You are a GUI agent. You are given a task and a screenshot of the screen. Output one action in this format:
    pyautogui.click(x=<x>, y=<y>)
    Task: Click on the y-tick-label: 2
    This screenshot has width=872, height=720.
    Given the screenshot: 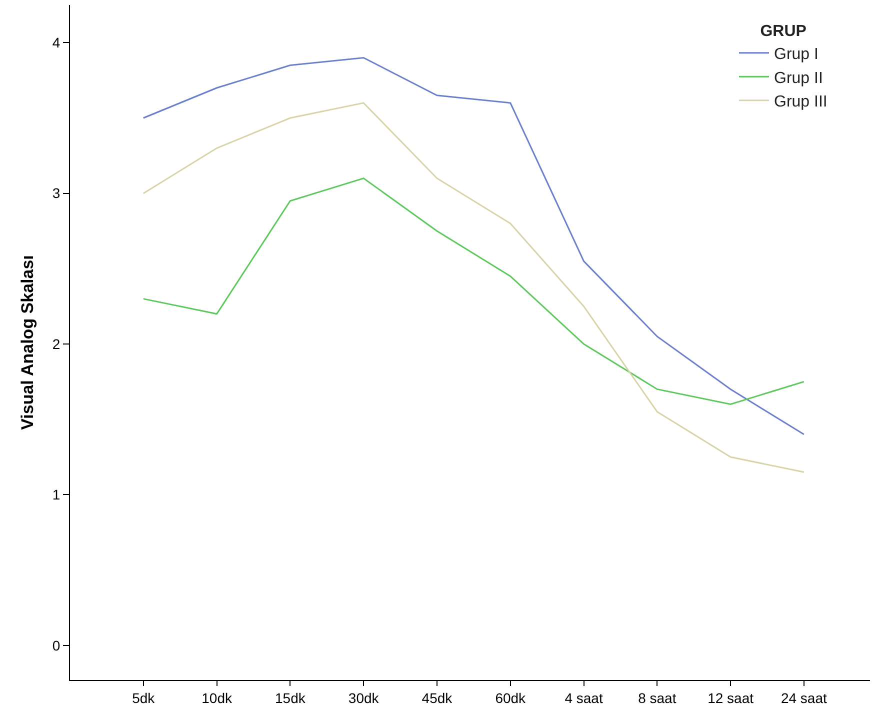 What is the action you would take?
    pyautogui.click(x=56, y=344)
    